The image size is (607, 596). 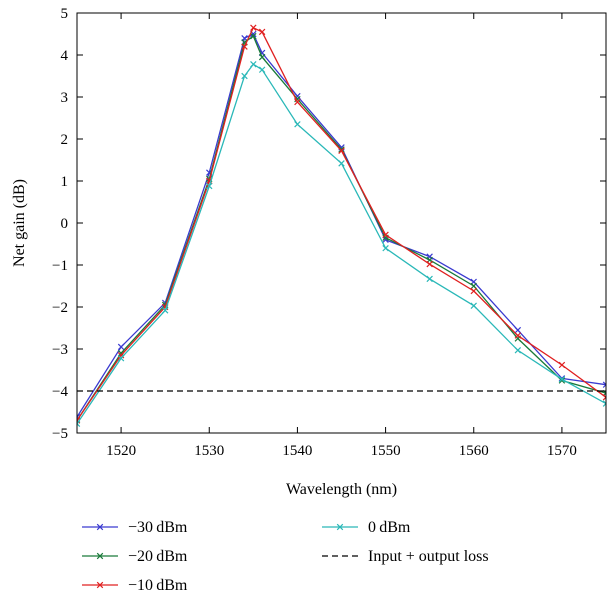 I want to click on y-tick-label: −1, so click(x=60, y=266).